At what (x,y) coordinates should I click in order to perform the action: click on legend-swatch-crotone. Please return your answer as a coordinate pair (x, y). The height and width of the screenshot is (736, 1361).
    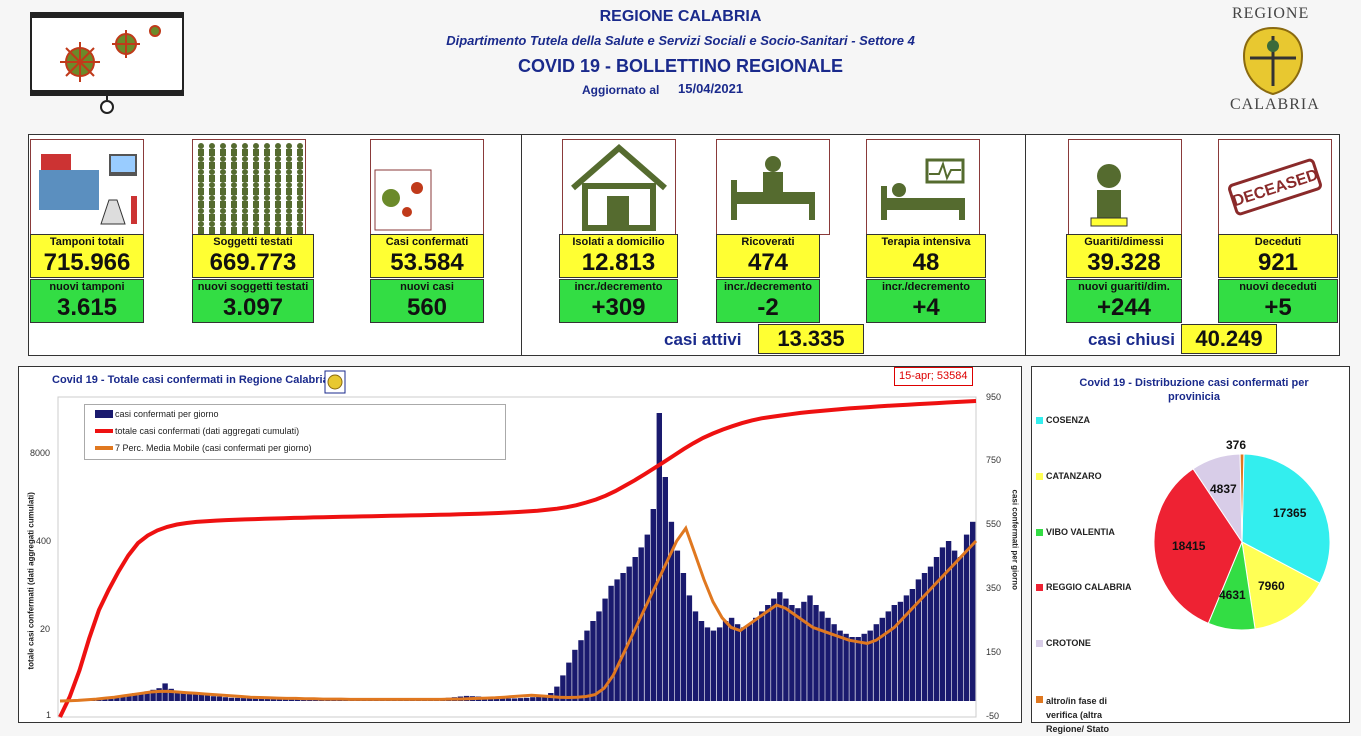
    Looking at the image, I should click on (1039, 643).